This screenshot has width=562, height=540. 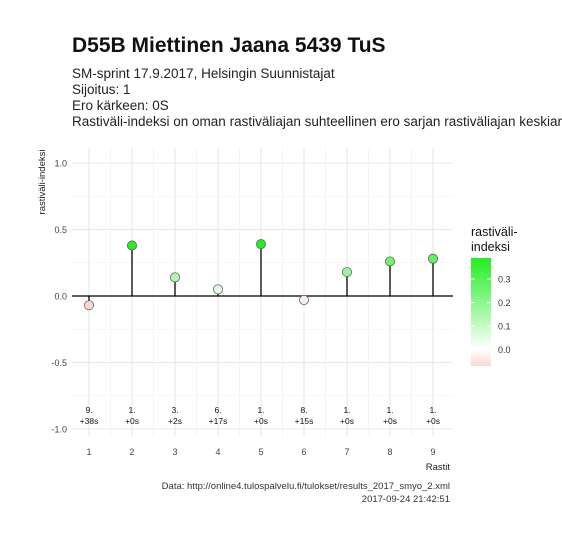 What do you see at coordinates (389, 452) in the screenshot?
I see `x-tick-label: 8` at bounding box center [389, 452].